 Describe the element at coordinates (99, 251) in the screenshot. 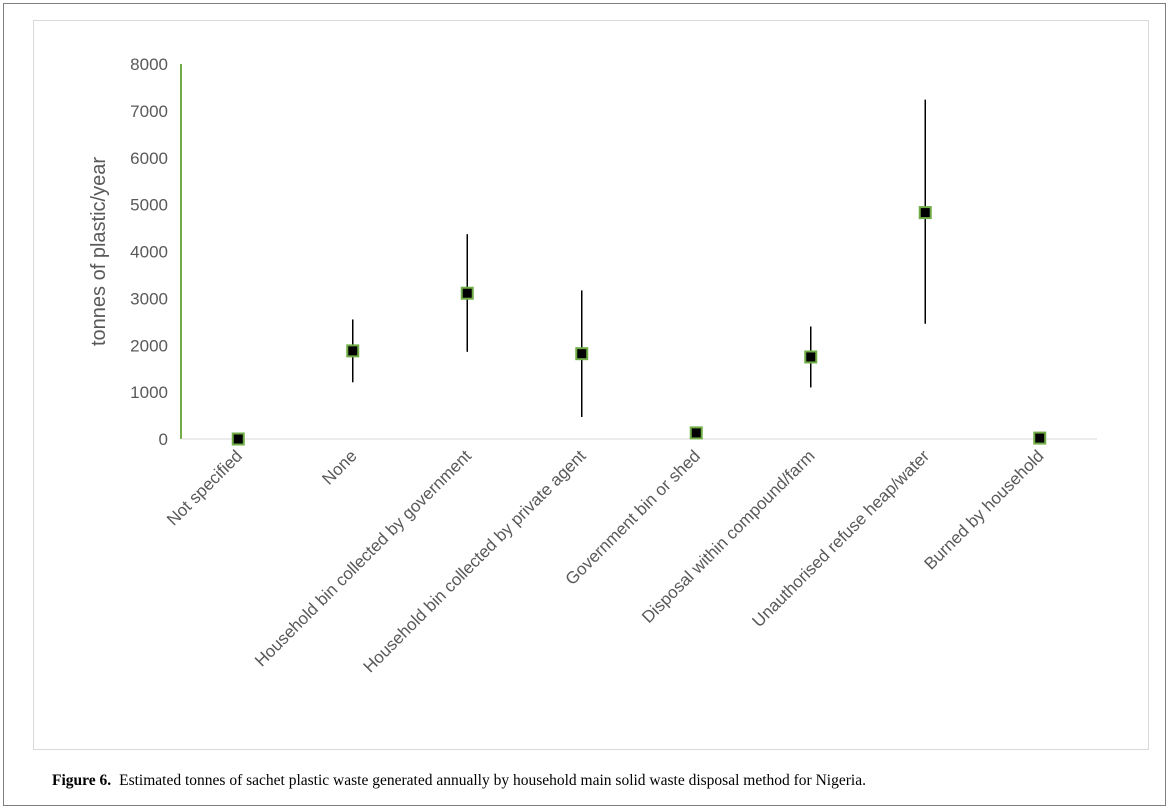

I see `y-axis-title: tonnes of plastic/year` at that location.